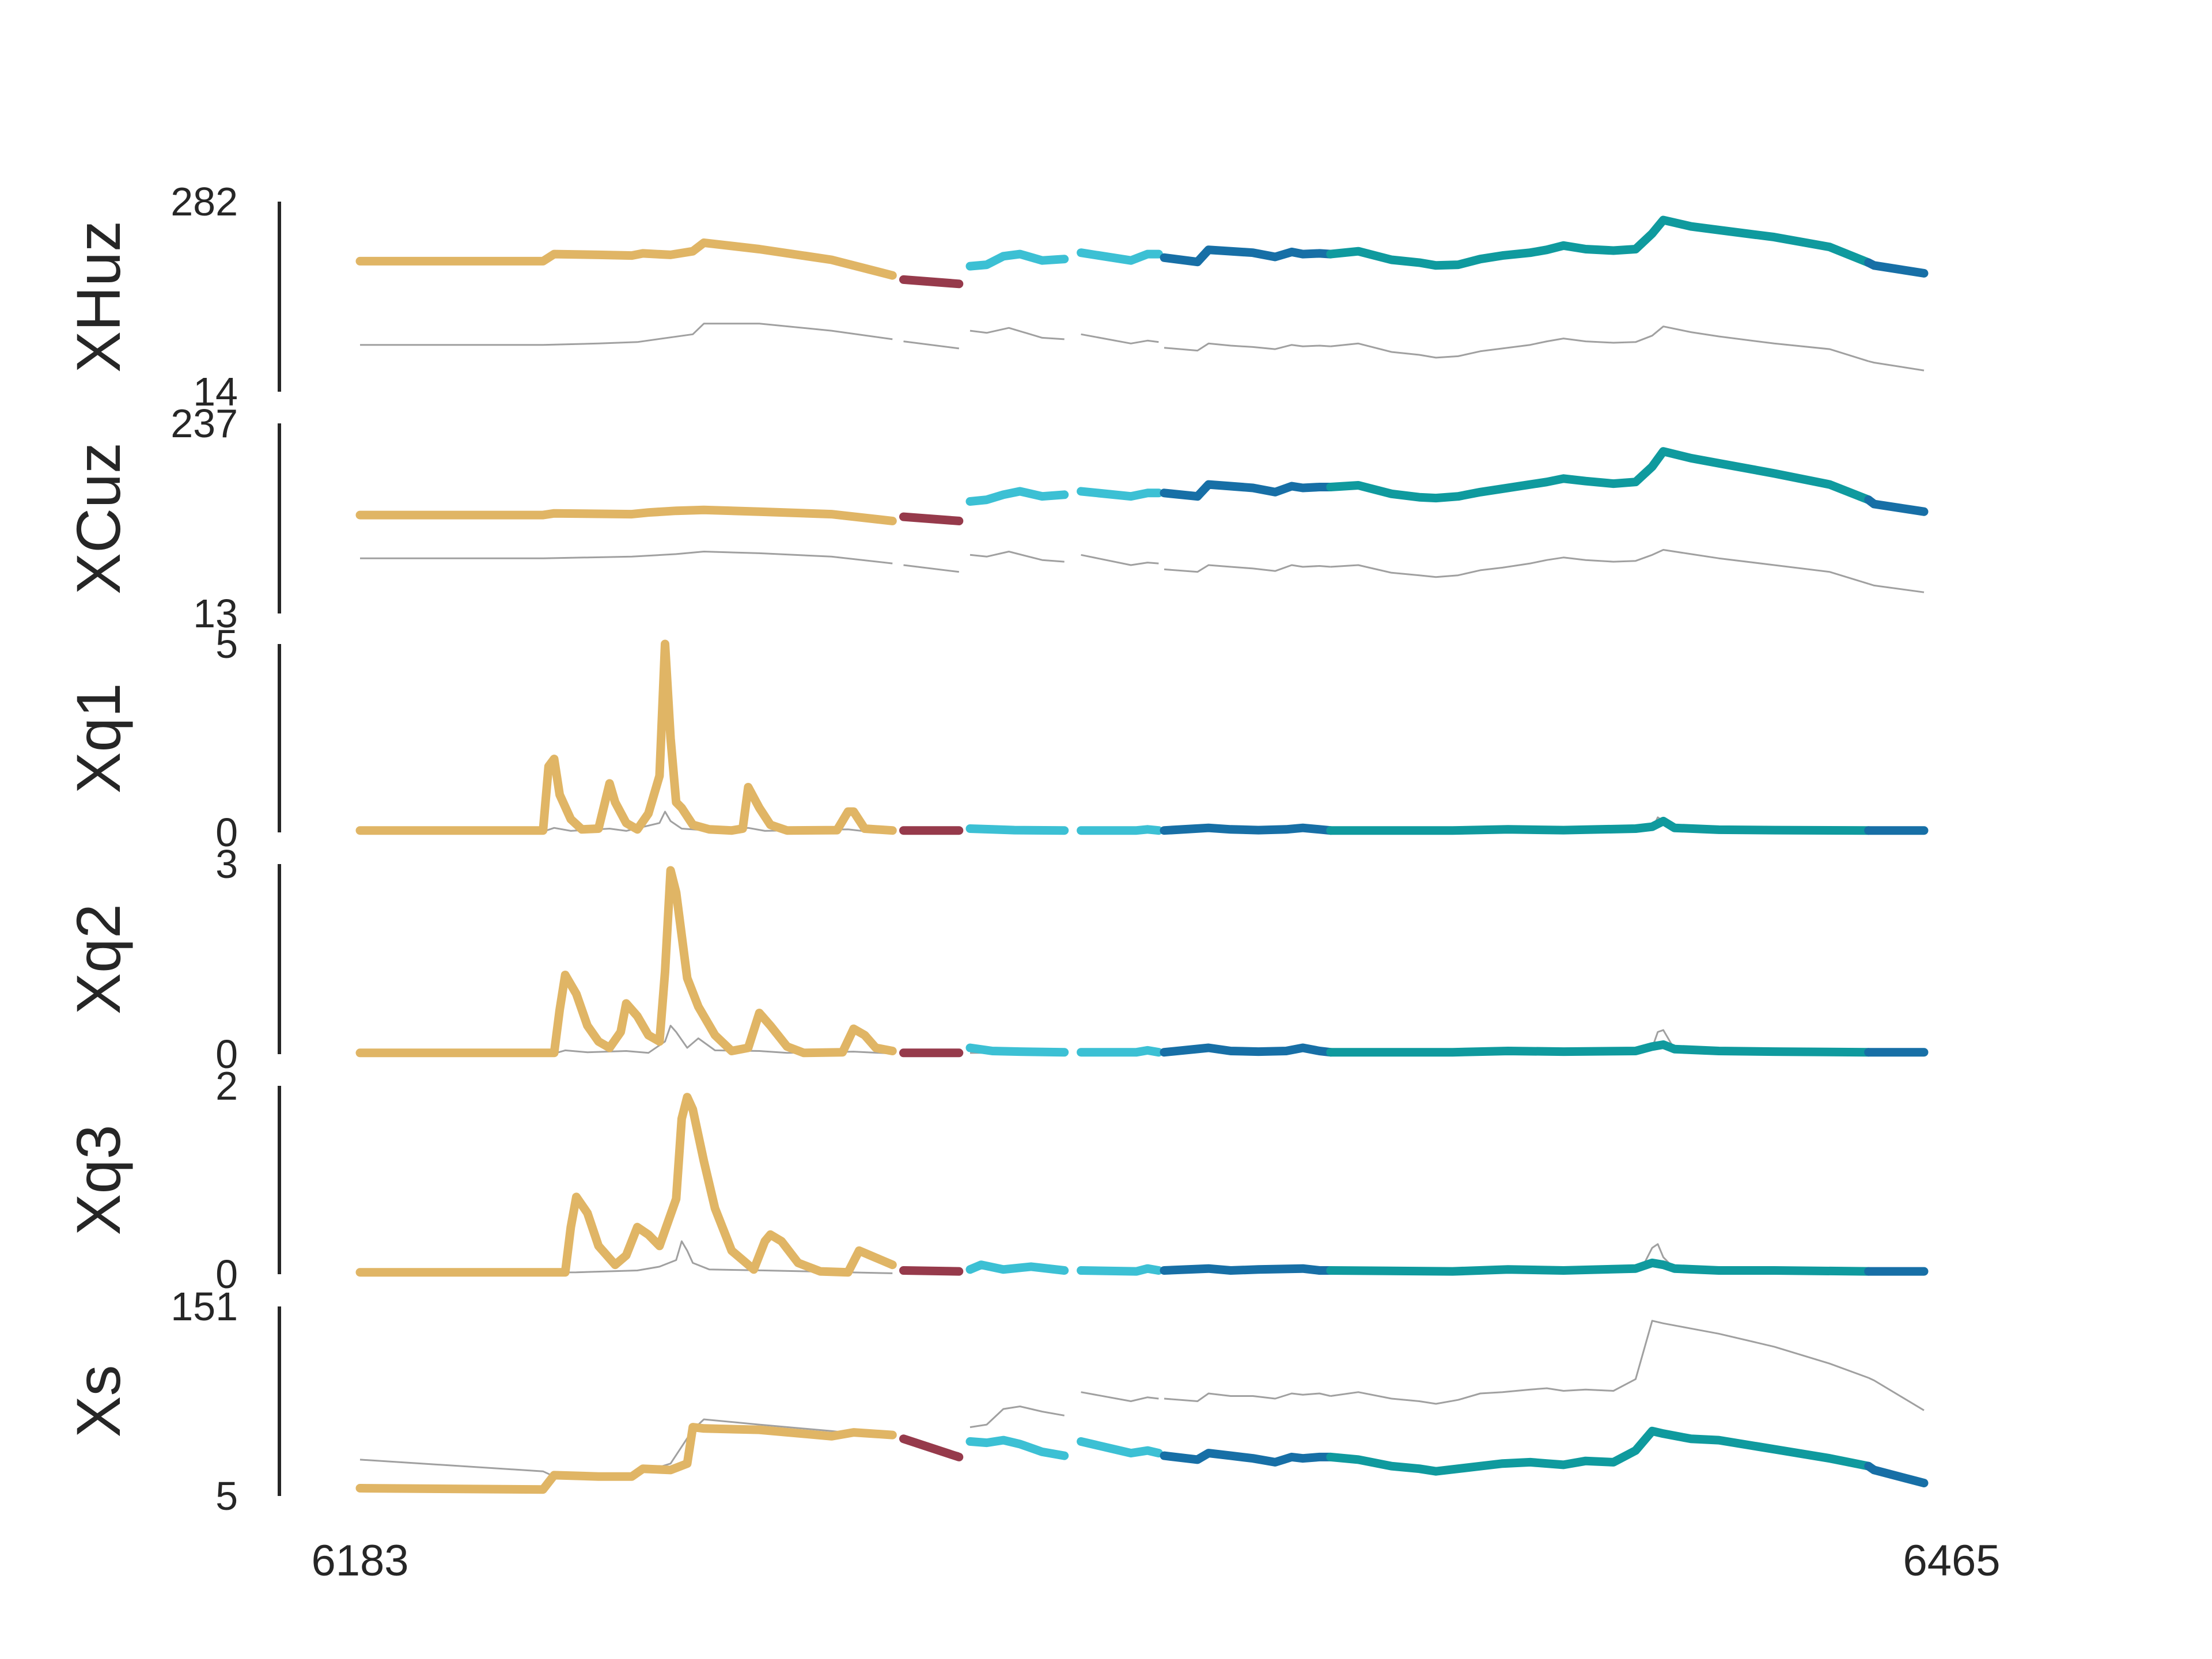 The image size is (2212, 1659). Describe the element at coordinates (996, 959) in the screenshot. I see `panel-xq2: 3 0 Xq2` at that location.